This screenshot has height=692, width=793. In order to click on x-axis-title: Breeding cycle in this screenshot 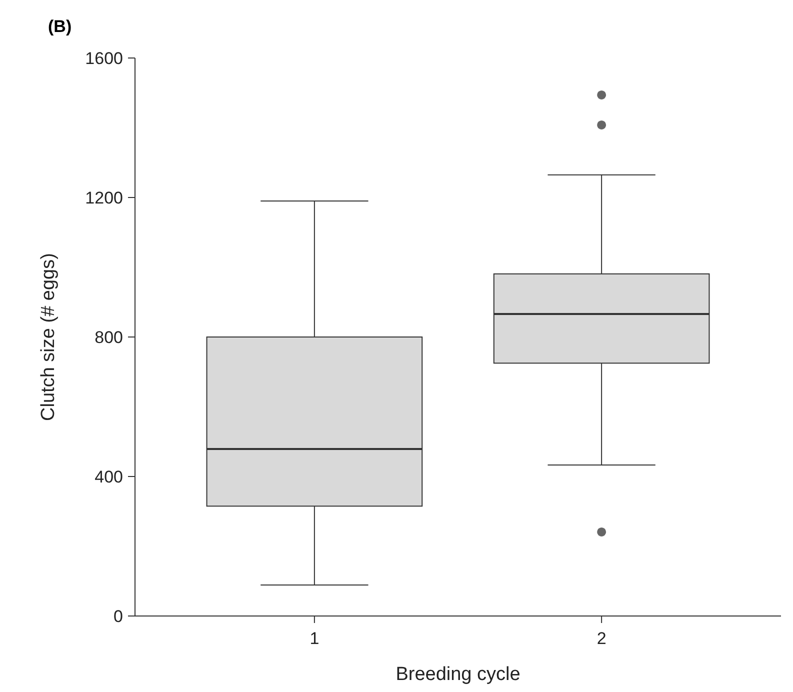, I will do `click(458, 674)`.